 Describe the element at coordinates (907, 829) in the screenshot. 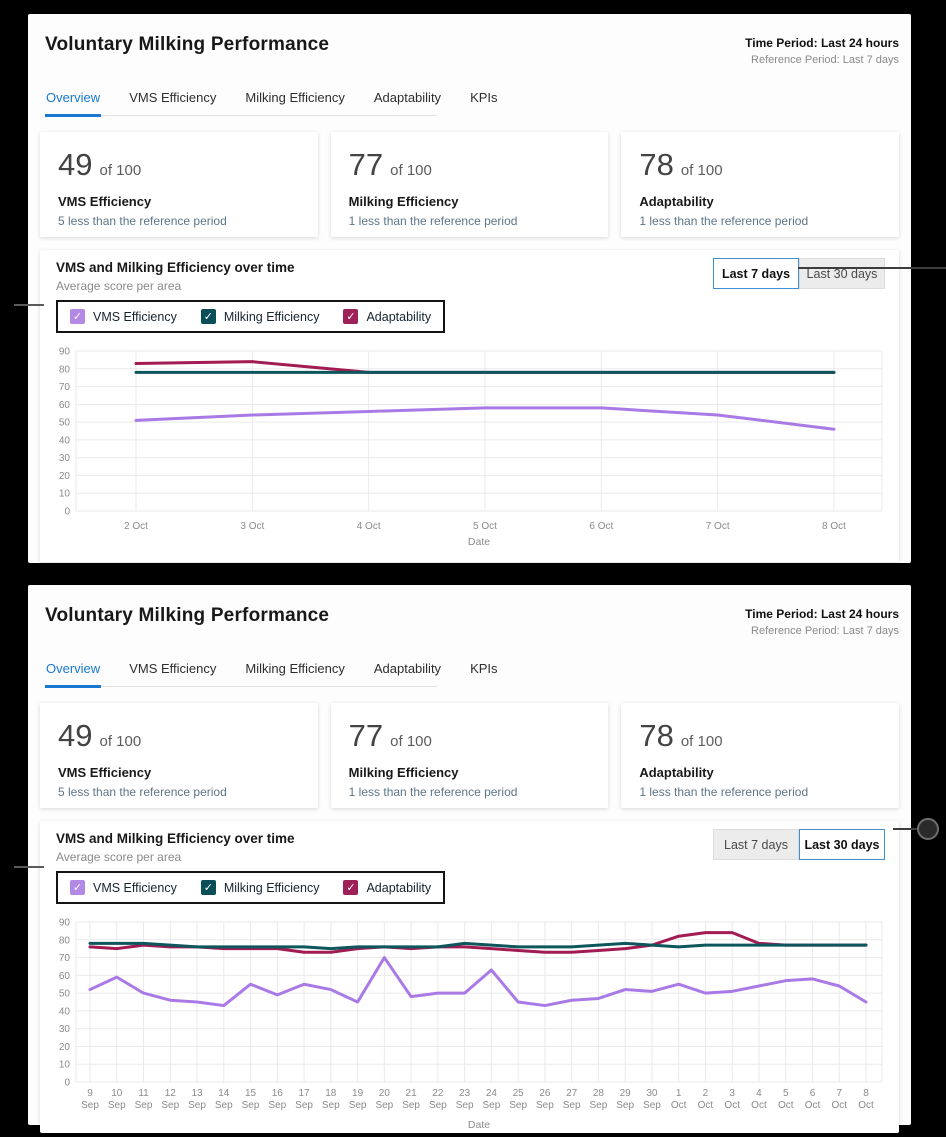

I see `annotation-line-toggle-bottom` at that location.